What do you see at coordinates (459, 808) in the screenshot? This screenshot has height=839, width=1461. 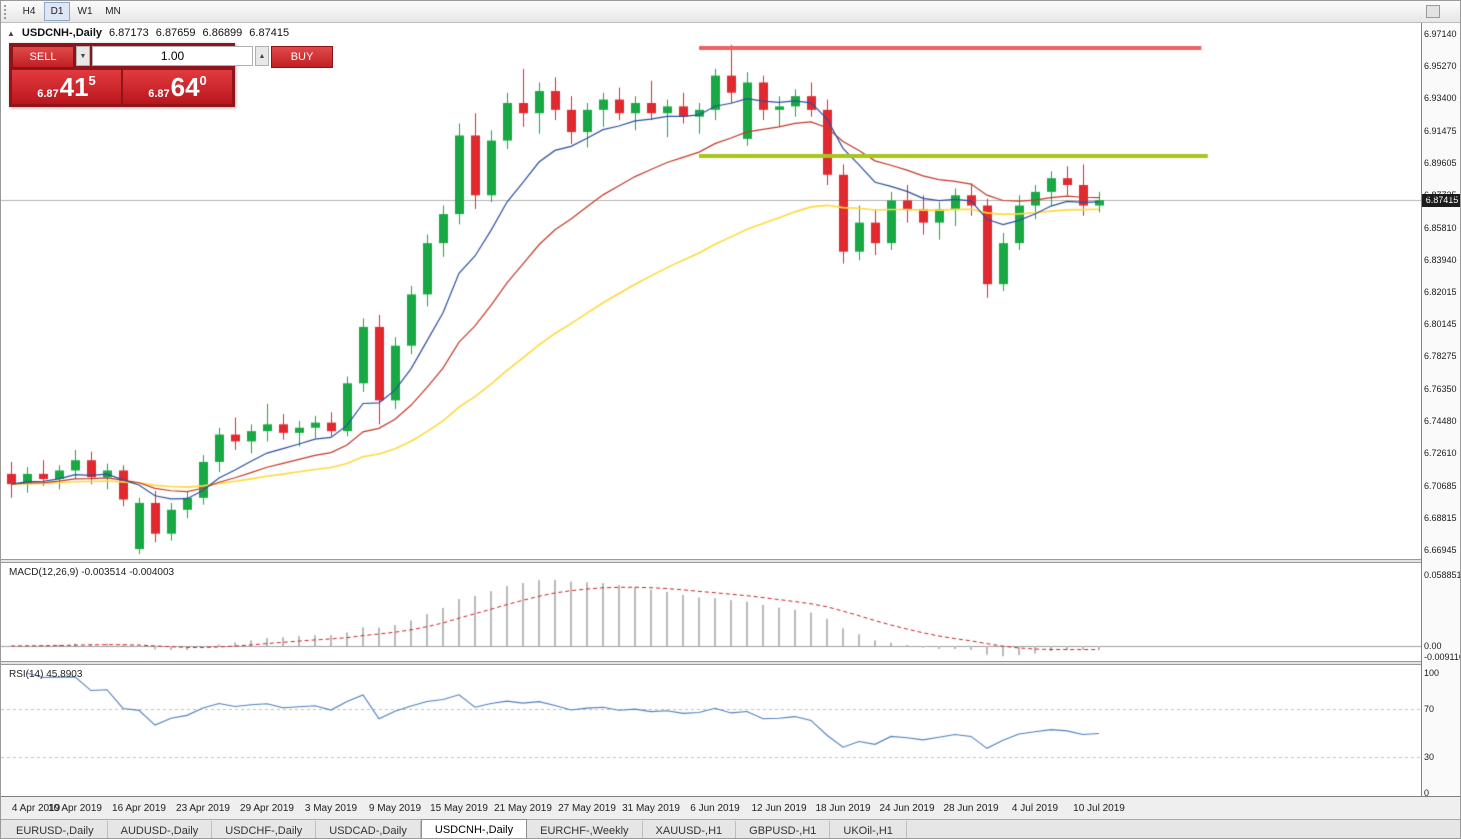 I see `date-axis-label: 15 May 2019` at bounding box center [459, 808].